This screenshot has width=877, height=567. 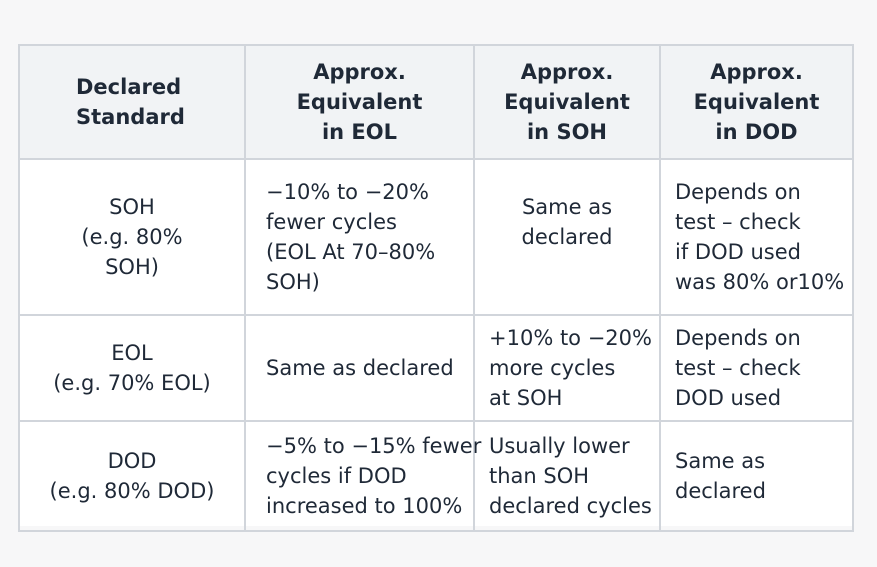 I want to click on header-declared-standard: Declared Standard, so click(x=132, y=102).